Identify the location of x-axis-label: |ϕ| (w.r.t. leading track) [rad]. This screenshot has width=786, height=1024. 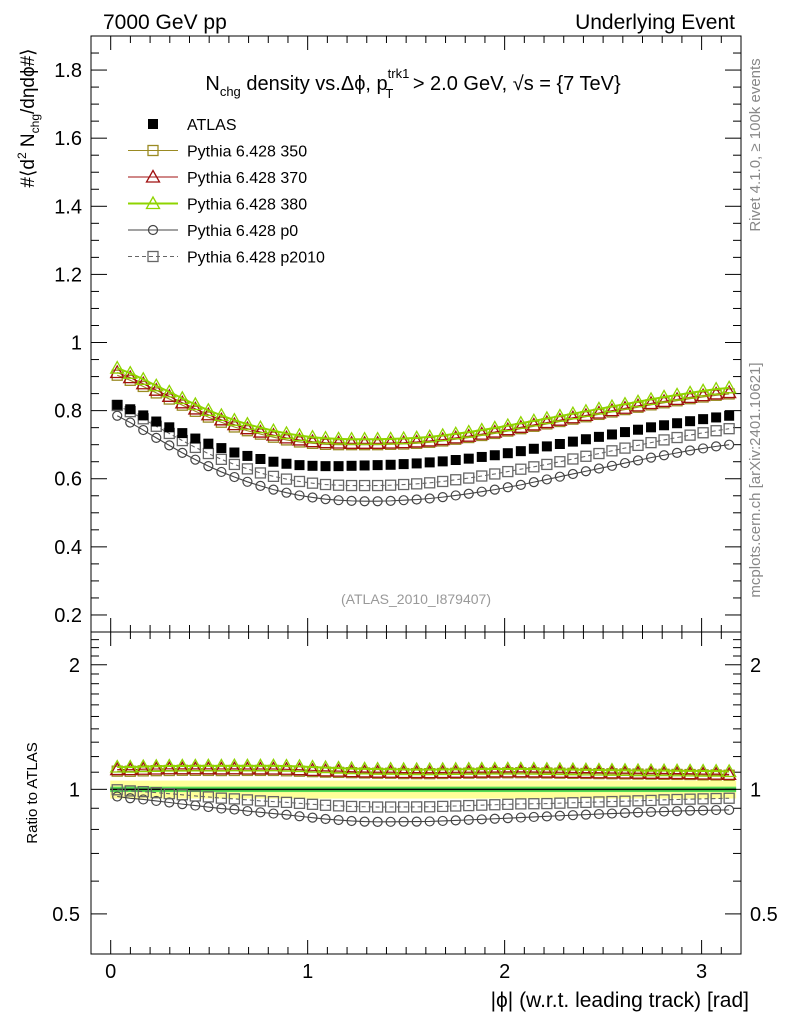
(620, 1000).